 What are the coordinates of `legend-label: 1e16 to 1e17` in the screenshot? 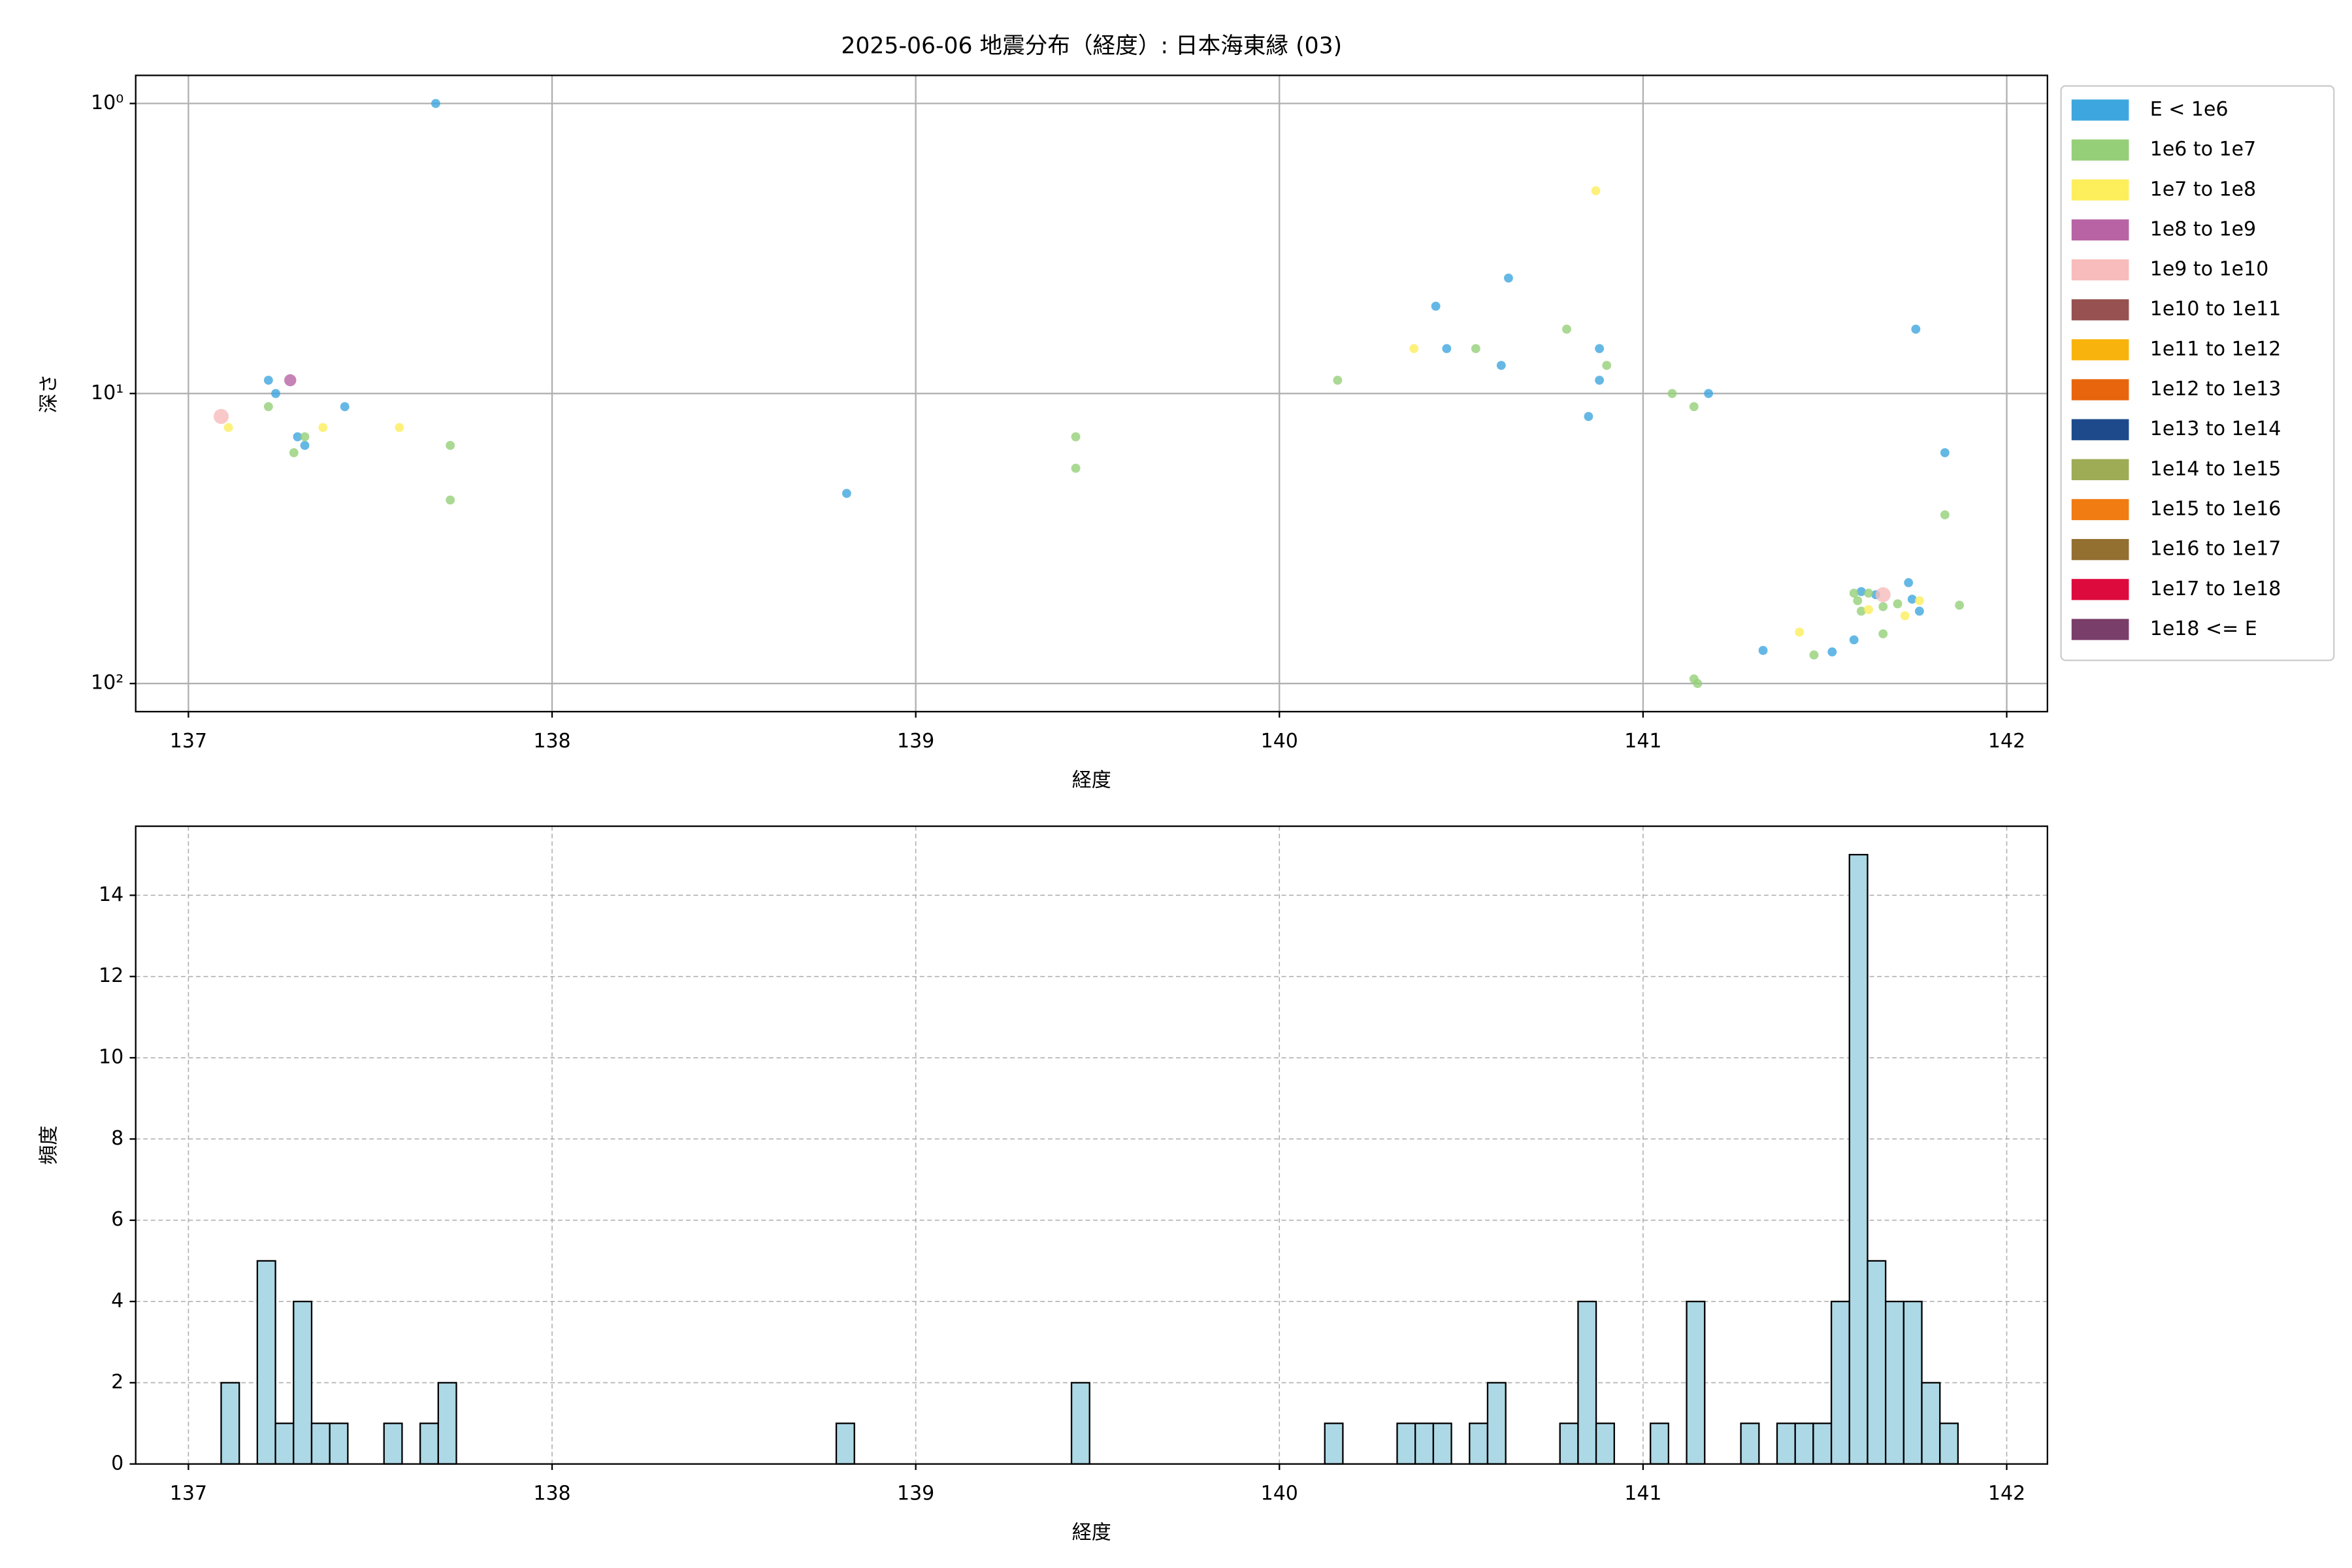 It's located at (2215, 549).